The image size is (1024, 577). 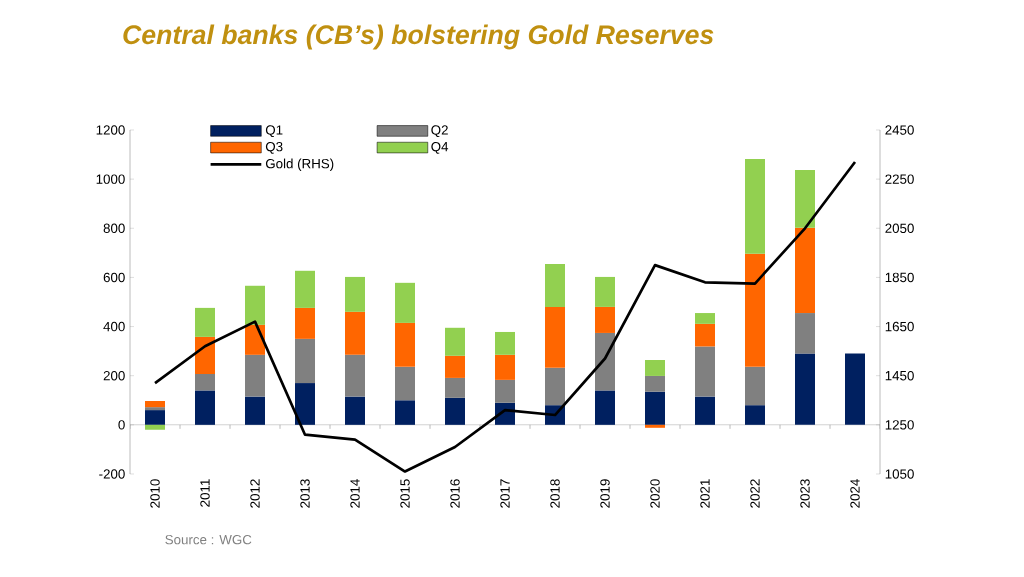 I want to click on x-tick-label: 2017, so click(x=505, y=493).